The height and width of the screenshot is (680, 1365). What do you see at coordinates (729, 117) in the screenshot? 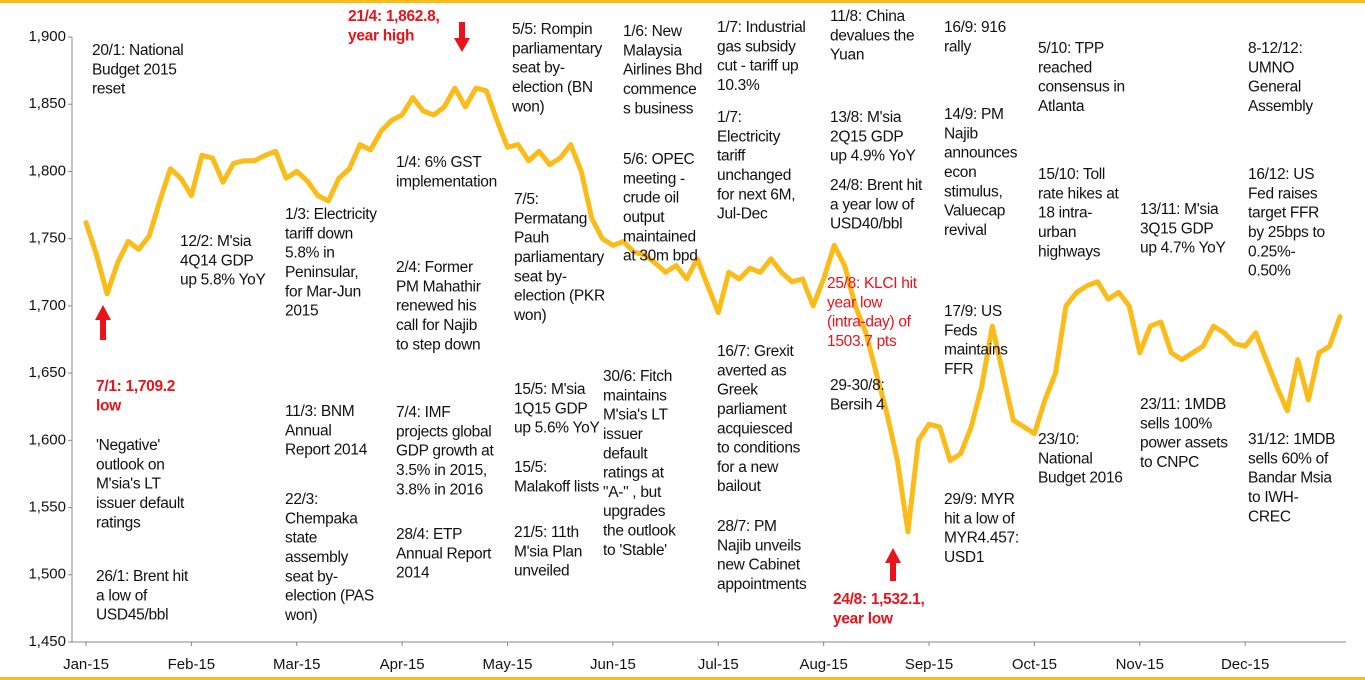
I see `annotation-line: 1/7:` at bounding box center [729, 117].